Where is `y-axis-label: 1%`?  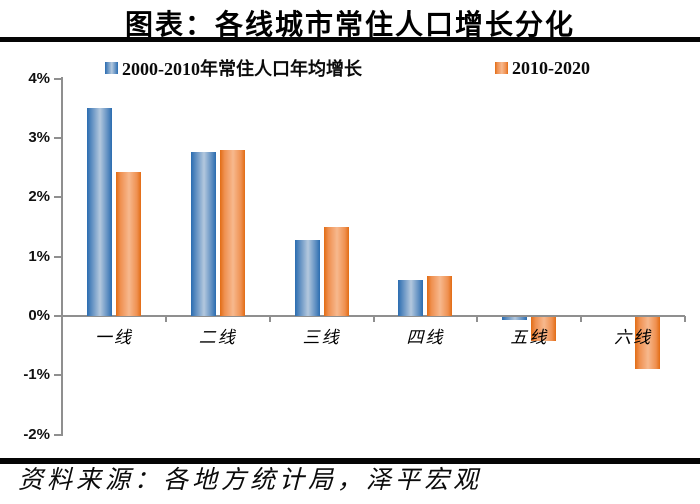 y-axis-label: 1% is located at coordinates (39, 256).